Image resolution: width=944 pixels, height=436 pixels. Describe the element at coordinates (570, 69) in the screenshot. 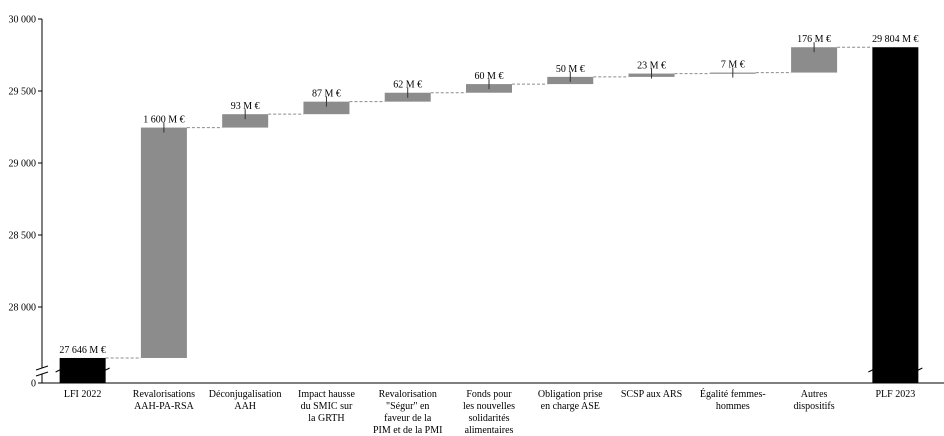

I see `data-label: 50 M €` at that location.